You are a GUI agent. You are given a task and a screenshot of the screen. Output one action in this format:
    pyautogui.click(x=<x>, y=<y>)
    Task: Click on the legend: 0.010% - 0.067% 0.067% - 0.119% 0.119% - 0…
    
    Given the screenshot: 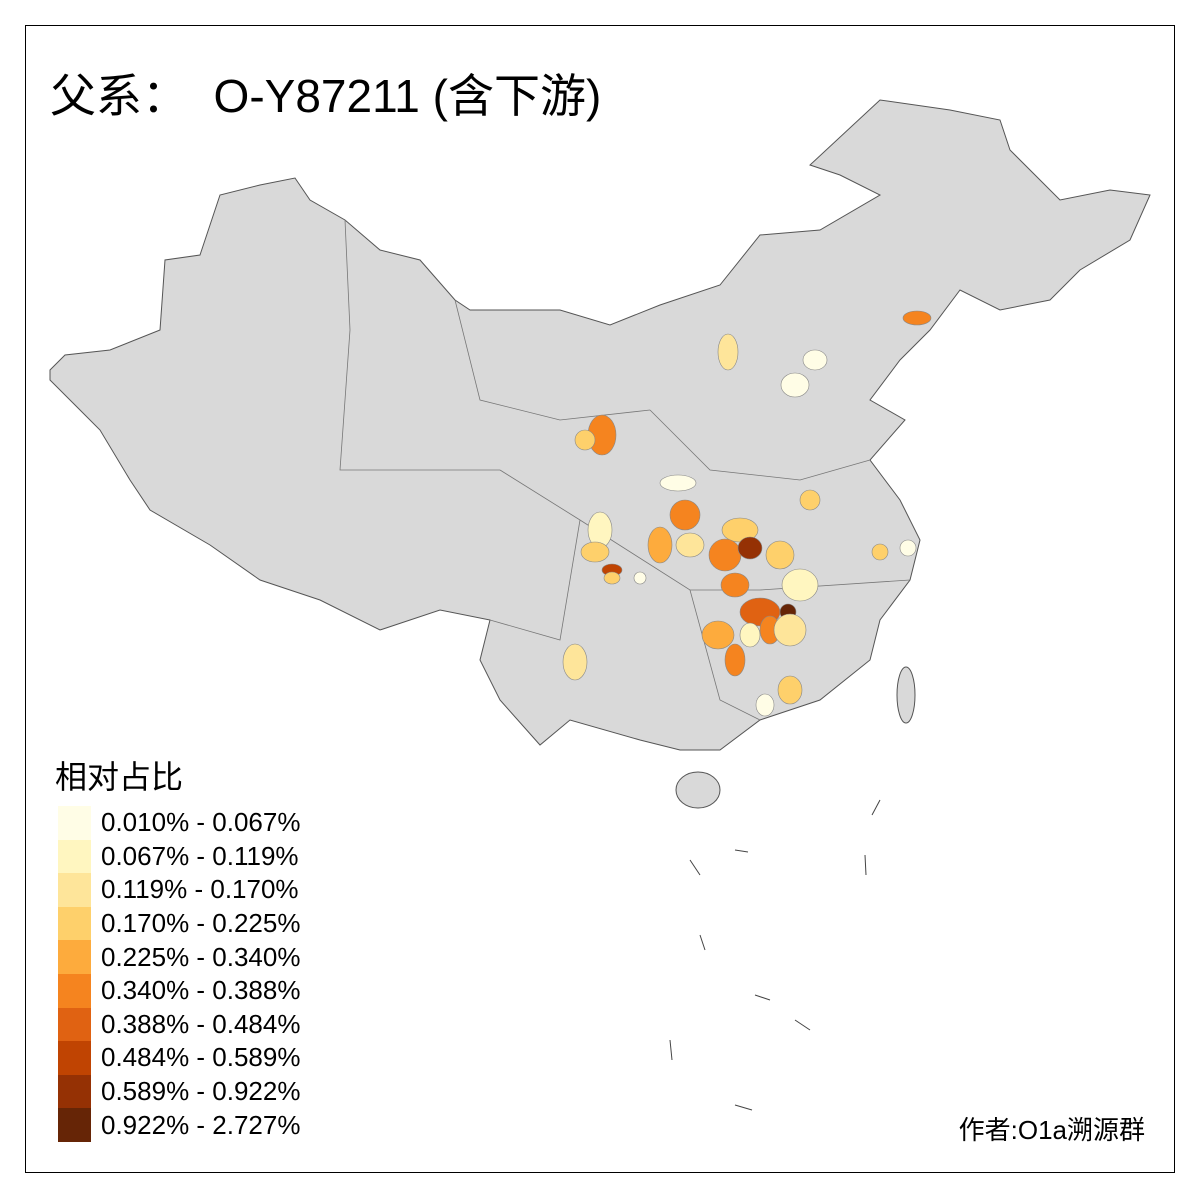 What is the action you would take?
    pyautogui.click(x=179, y=974)
    